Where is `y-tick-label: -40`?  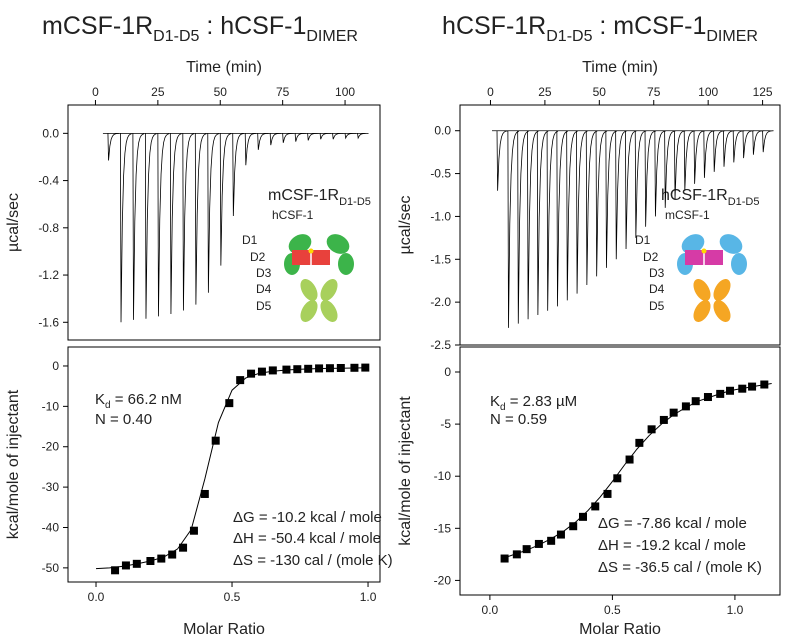 y-tick-label: -40 is located at coordinates (51, 527).